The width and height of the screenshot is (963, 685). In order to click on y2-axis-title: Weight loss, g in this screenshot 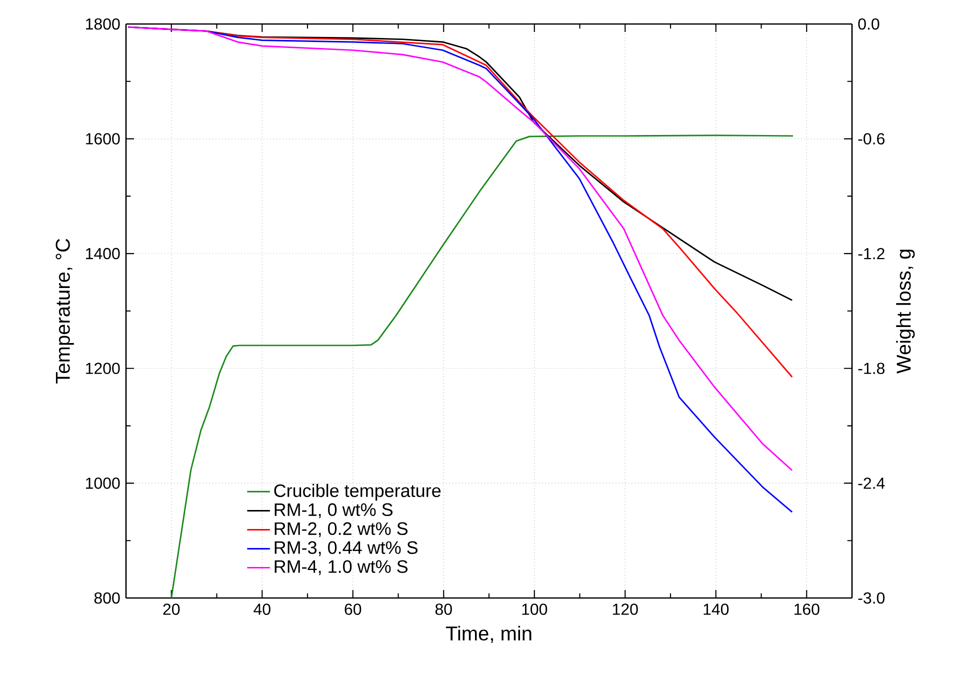, I will do `click(905, 312)`.